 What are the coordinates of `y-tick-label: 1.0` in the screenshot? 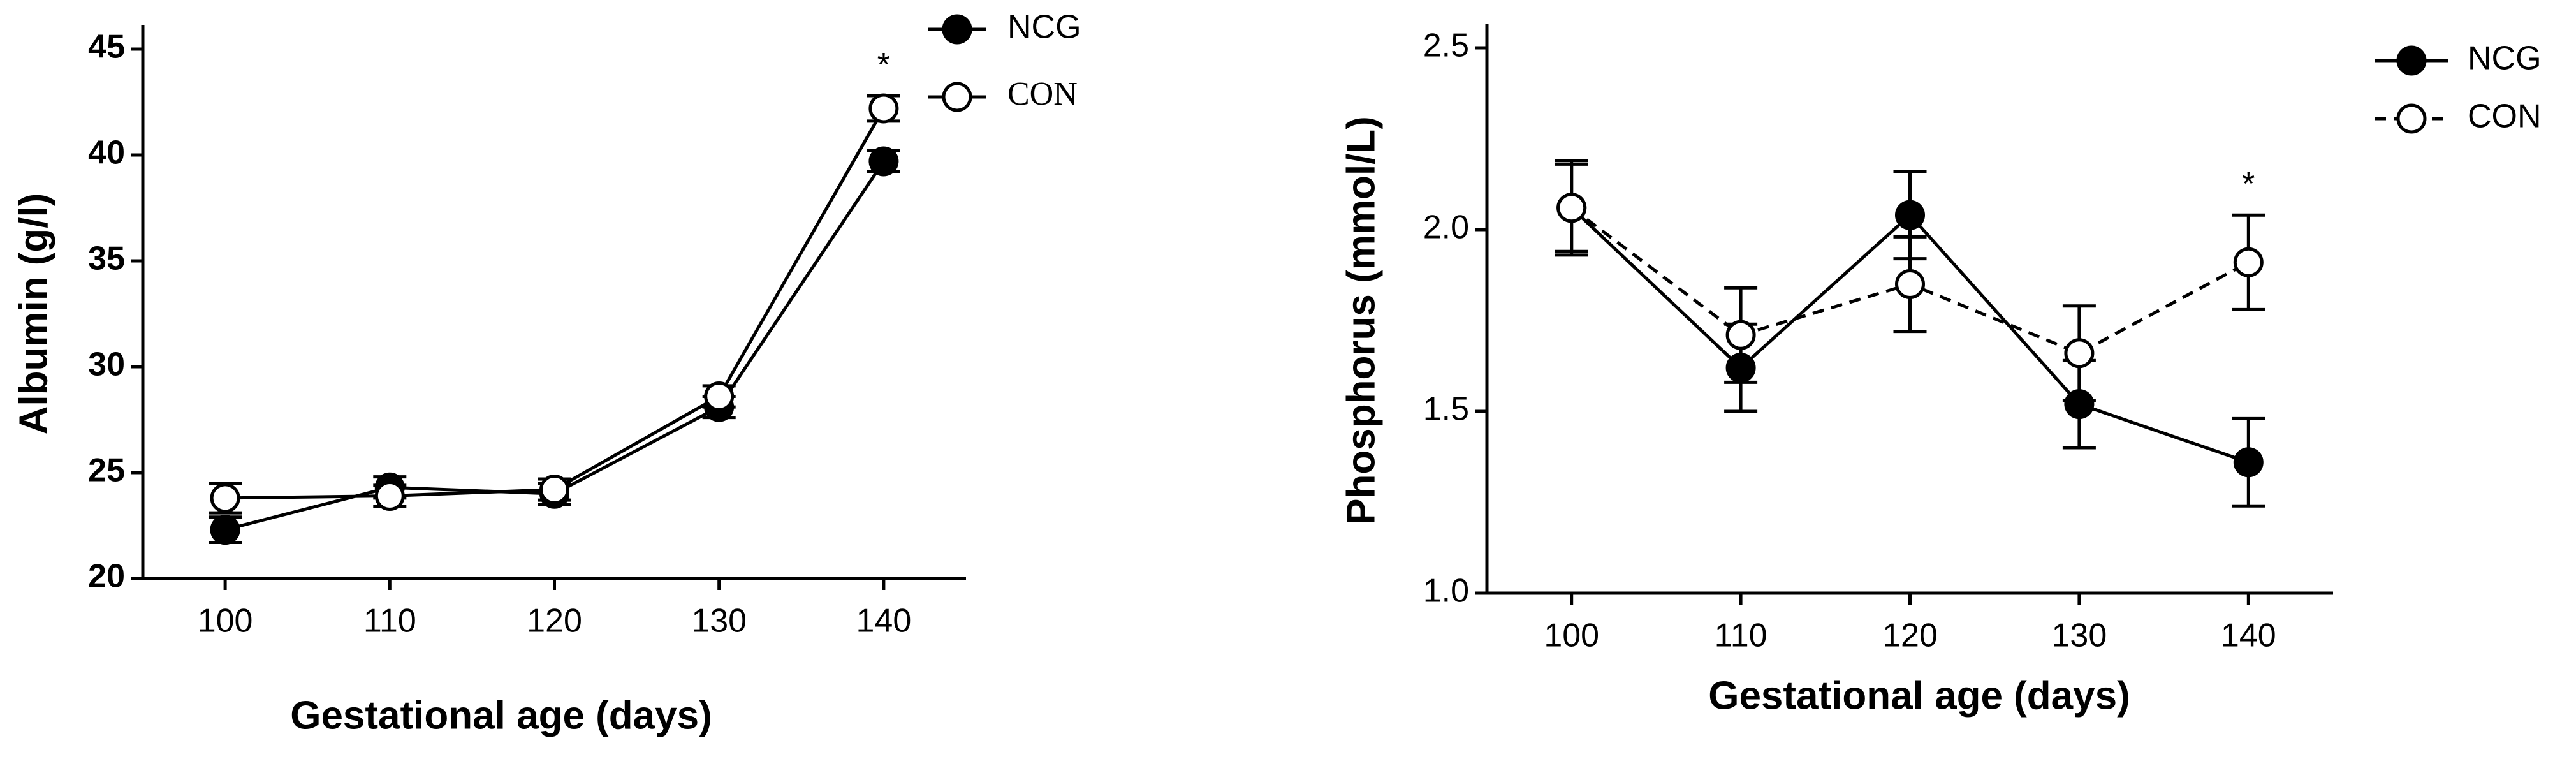 It's located at (1446, 591).